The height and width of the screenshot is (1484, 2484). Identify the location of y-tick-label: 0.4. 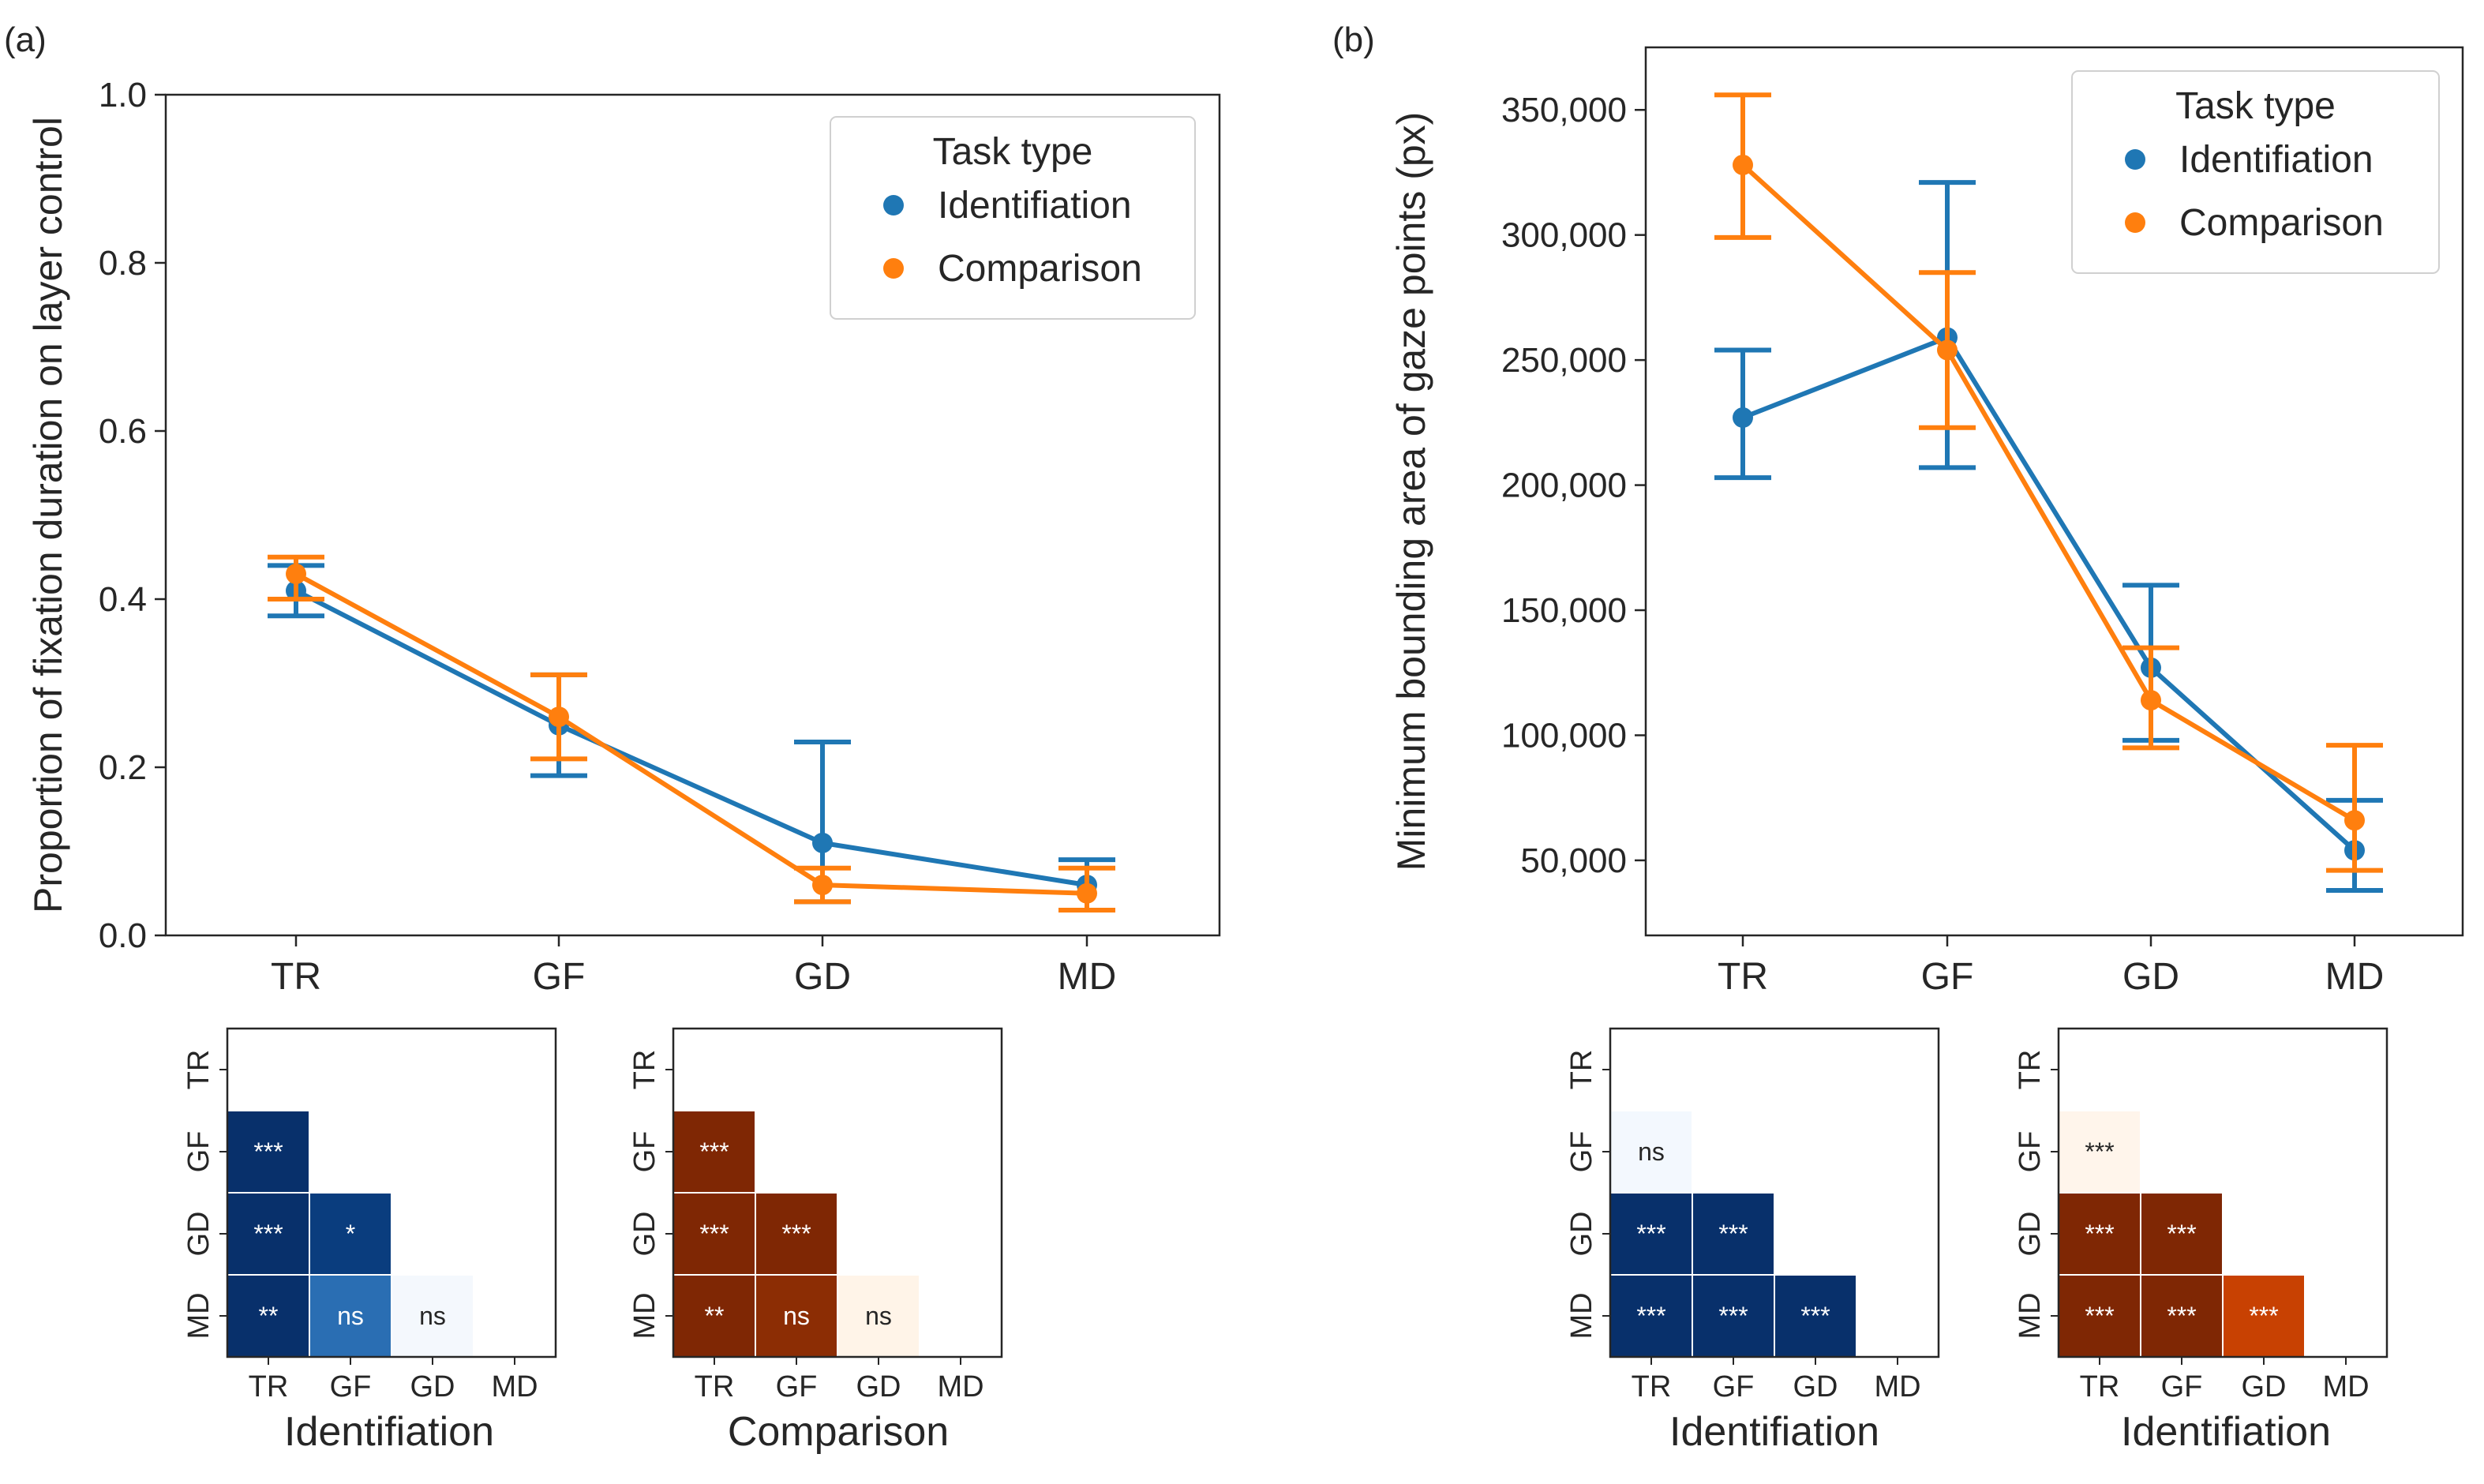
(123, 600).